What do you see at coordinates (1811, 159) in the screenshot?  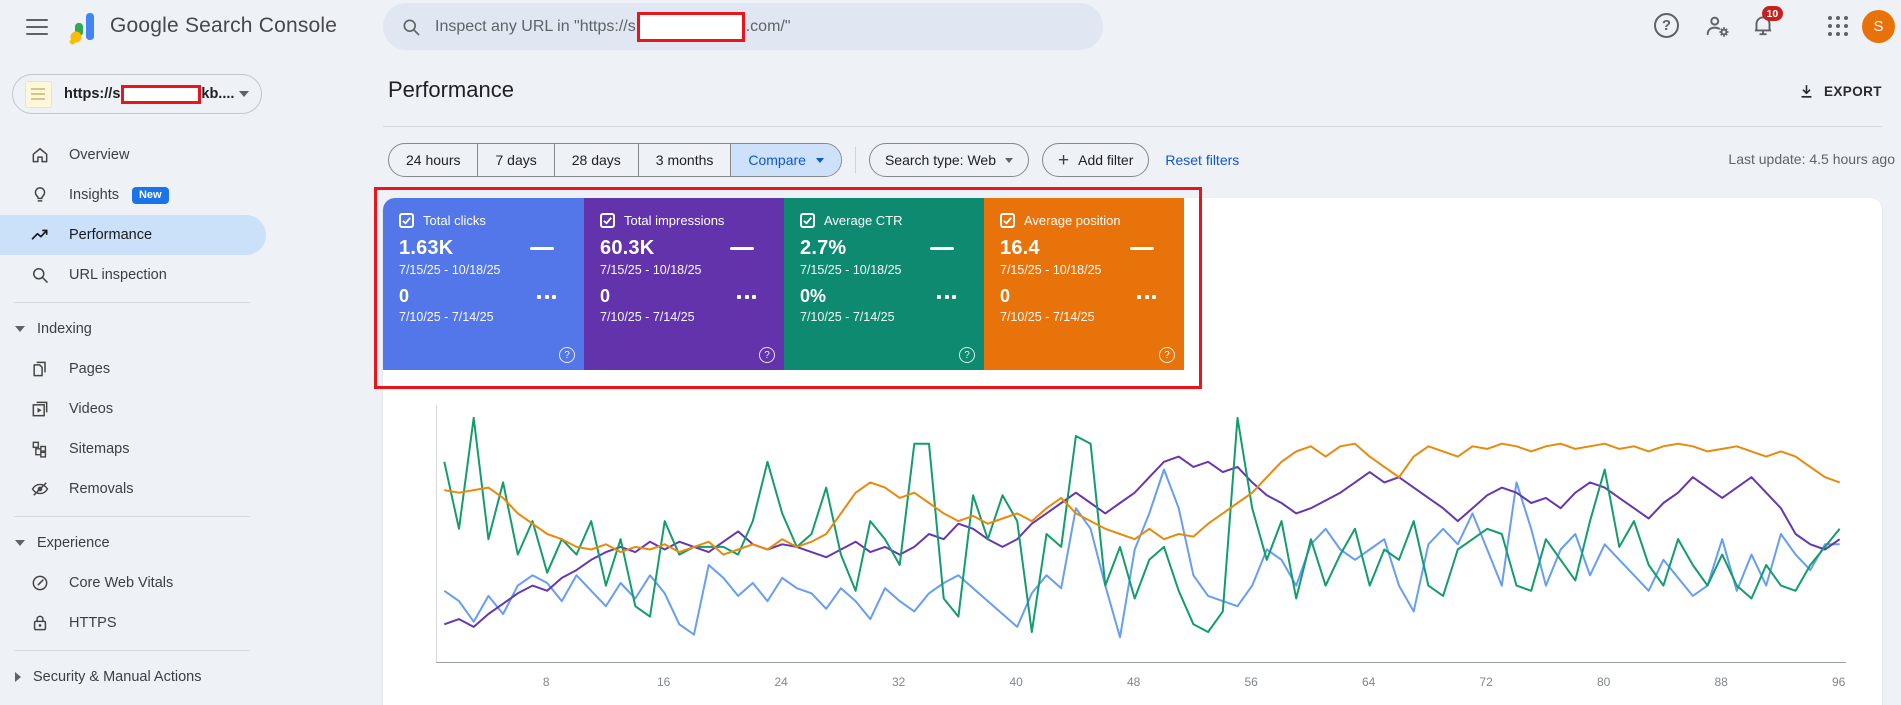 I see `last-update-text: Last update: 4.5 hours ago` at bounding box center [1811, 159].